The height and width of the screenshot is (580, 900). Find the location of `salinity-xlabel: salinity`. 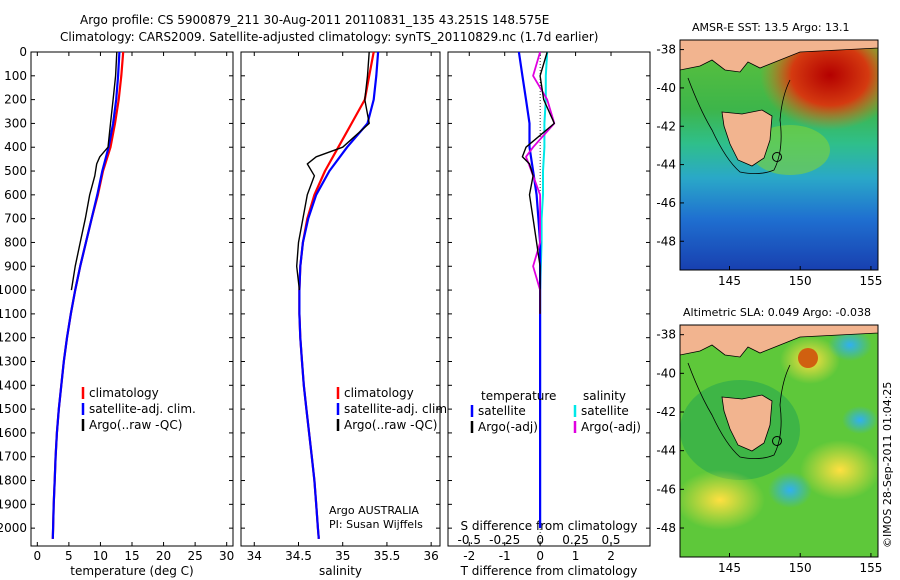

salinity-xlabel: salinity is located at coordinates (340, 571).